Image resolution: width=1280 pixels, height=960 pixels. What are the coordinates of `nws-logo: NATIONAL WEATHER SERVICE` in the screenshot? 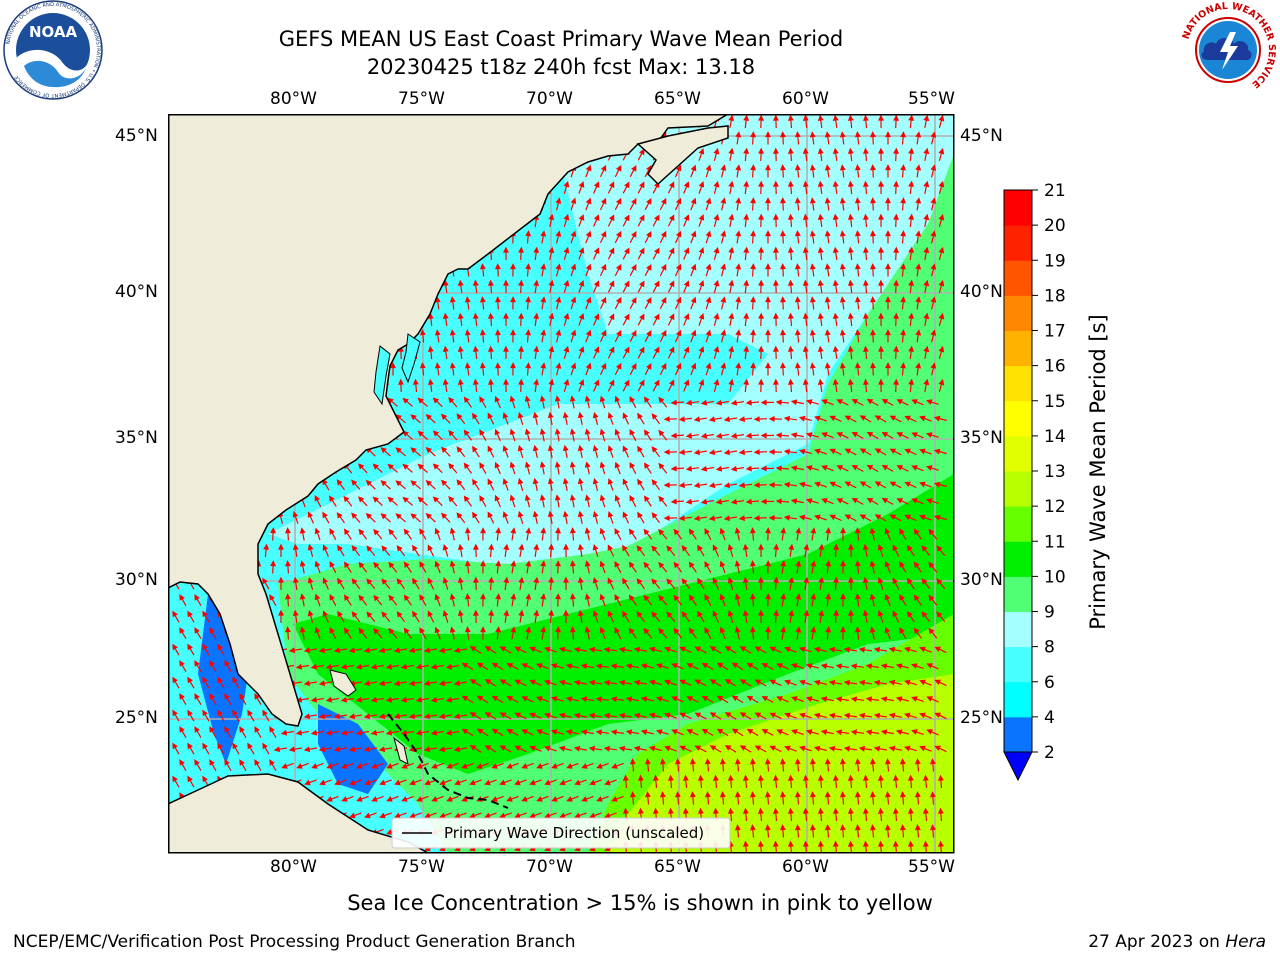 It's located at (1228, 49).